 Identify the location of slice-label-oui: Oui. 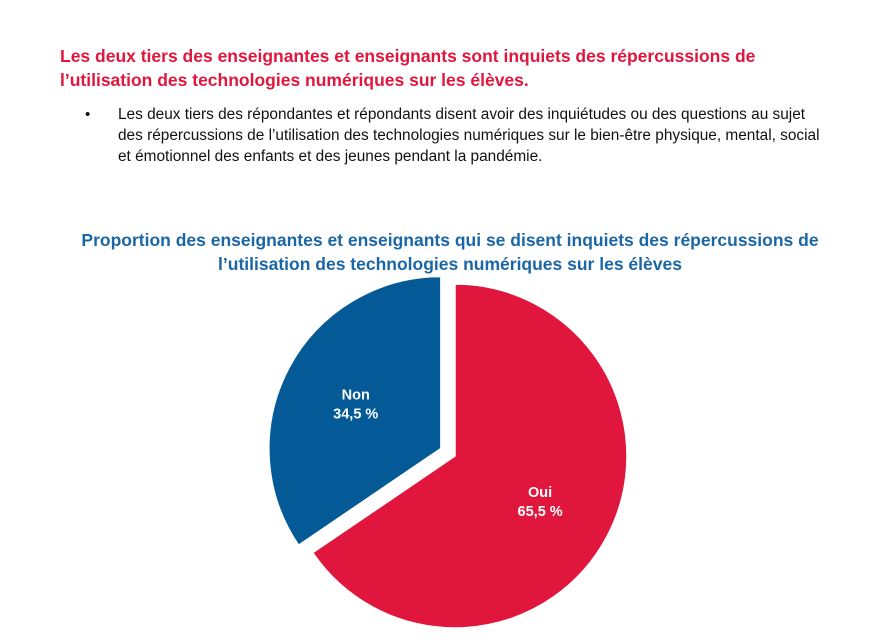
(540, 493).